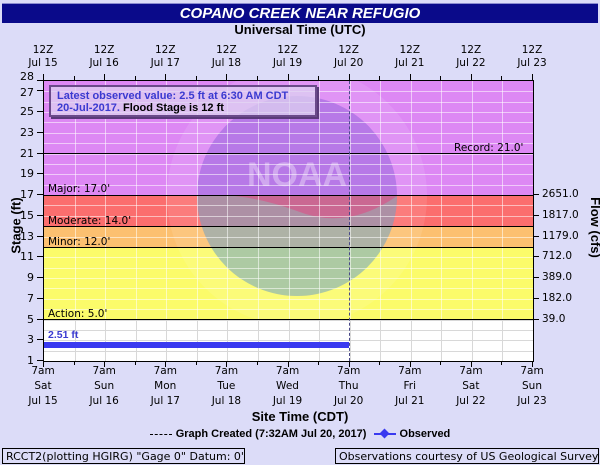 The image size is (600, 465). What do you see at coordinates (557, 297) in the screenshot?
I see `flow-tick-label: 182.0` at bounding box center [557, 297].